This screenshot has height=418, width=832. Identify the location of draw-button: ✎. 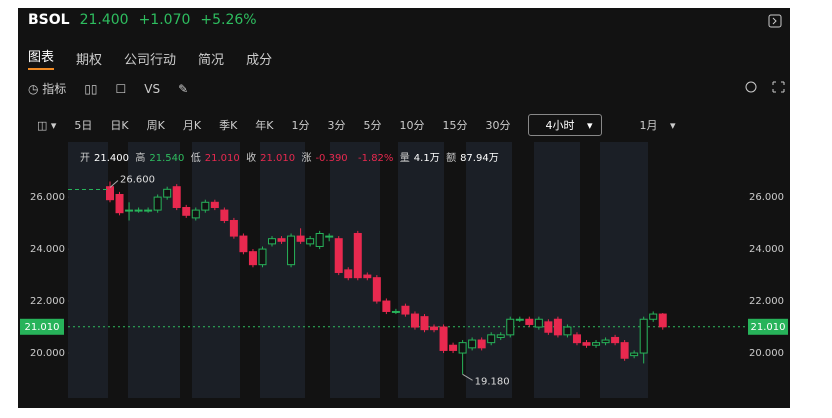
(183, 88).